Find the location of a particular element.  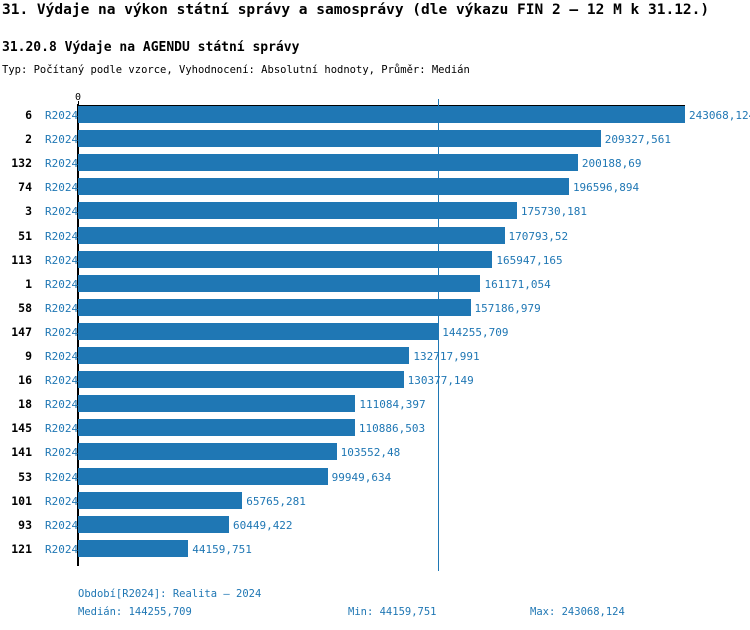

bar-row: 6 R2024 243068,124 is located at coordinates (375, 118).